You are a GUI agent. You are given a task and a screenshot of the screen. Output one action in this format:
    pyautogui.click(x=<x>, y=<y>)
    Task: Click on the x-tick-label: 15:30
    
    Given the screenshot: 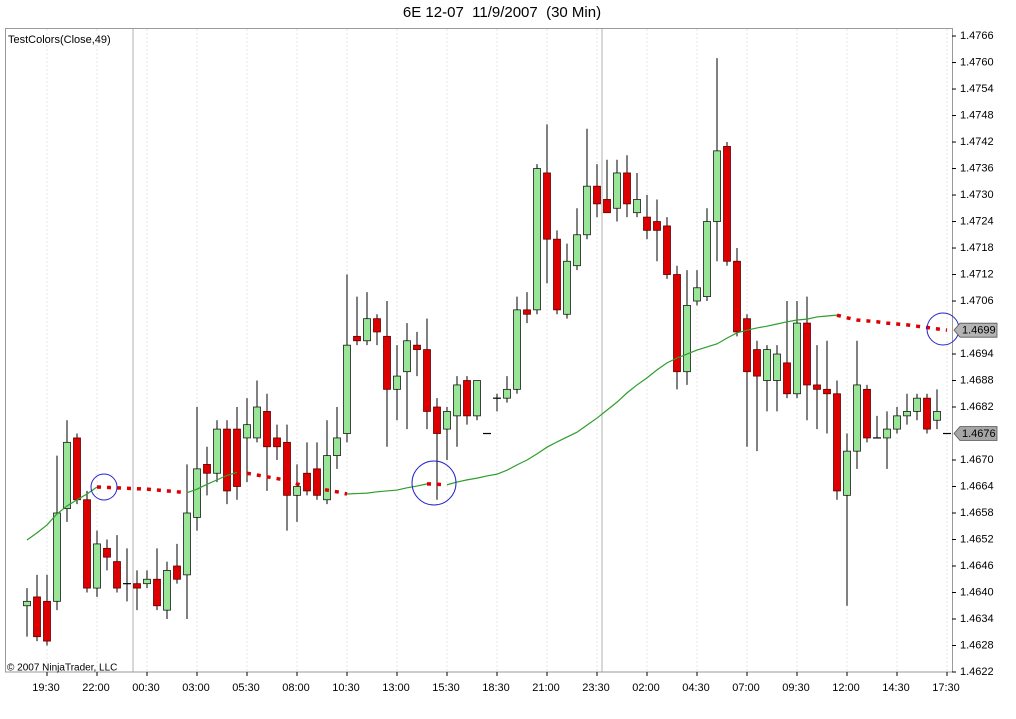 What is the action you would take?
    pyautogui.click(x=446, y=688)
    